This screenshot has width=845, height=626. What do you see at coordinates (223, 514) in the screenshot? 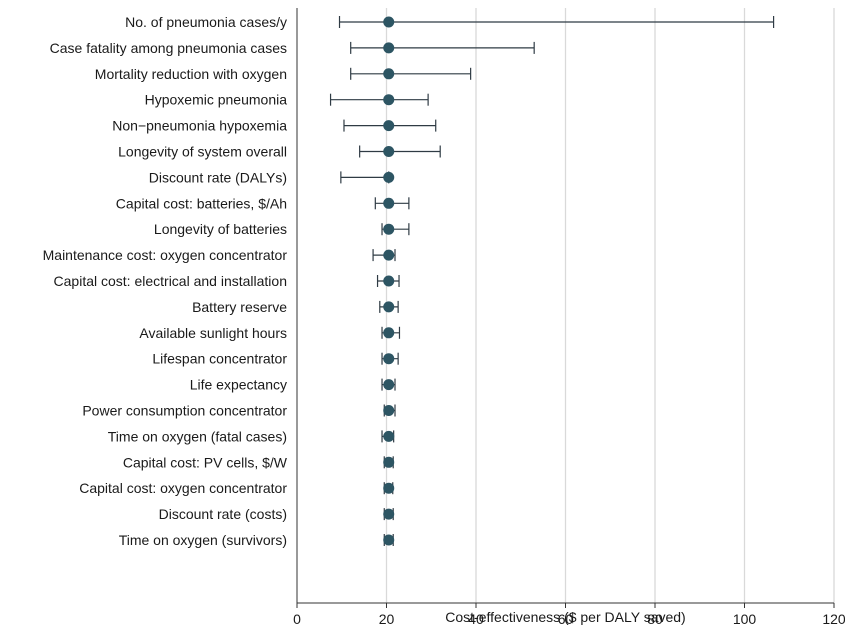
I see `category-label: Discount rate (costs)` at bounding box center [223, 514].